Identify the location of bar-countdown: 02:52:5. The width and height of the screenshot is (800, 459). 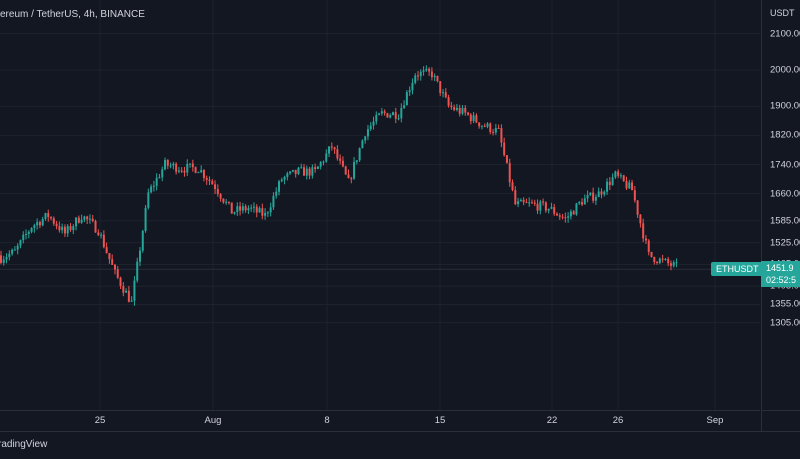
(781, 280).